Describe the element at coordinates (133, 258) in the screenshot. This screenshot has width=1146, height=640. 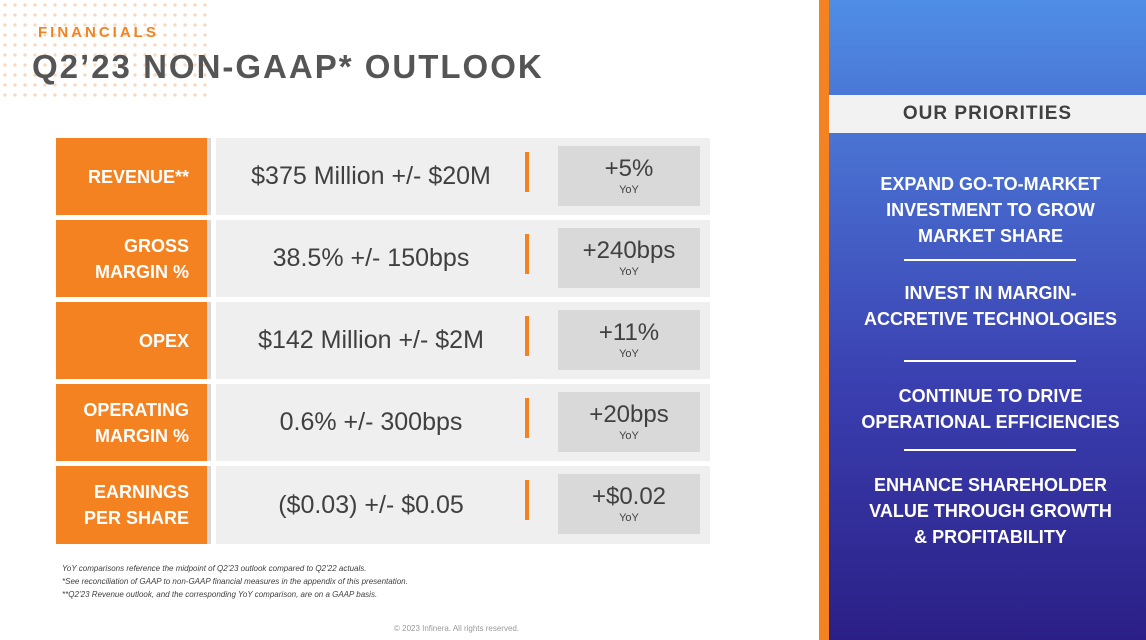
I see `row-label: GROSS MARGIN %` at that location.